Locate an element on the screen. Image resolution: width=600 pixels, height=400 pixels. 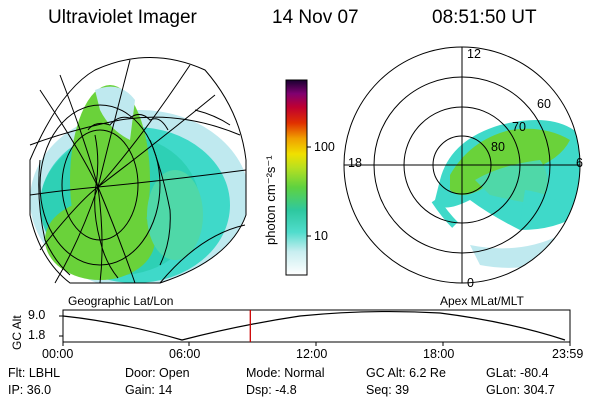
status-glat: GLat: -80.4 is located at coordinates (517, 373).